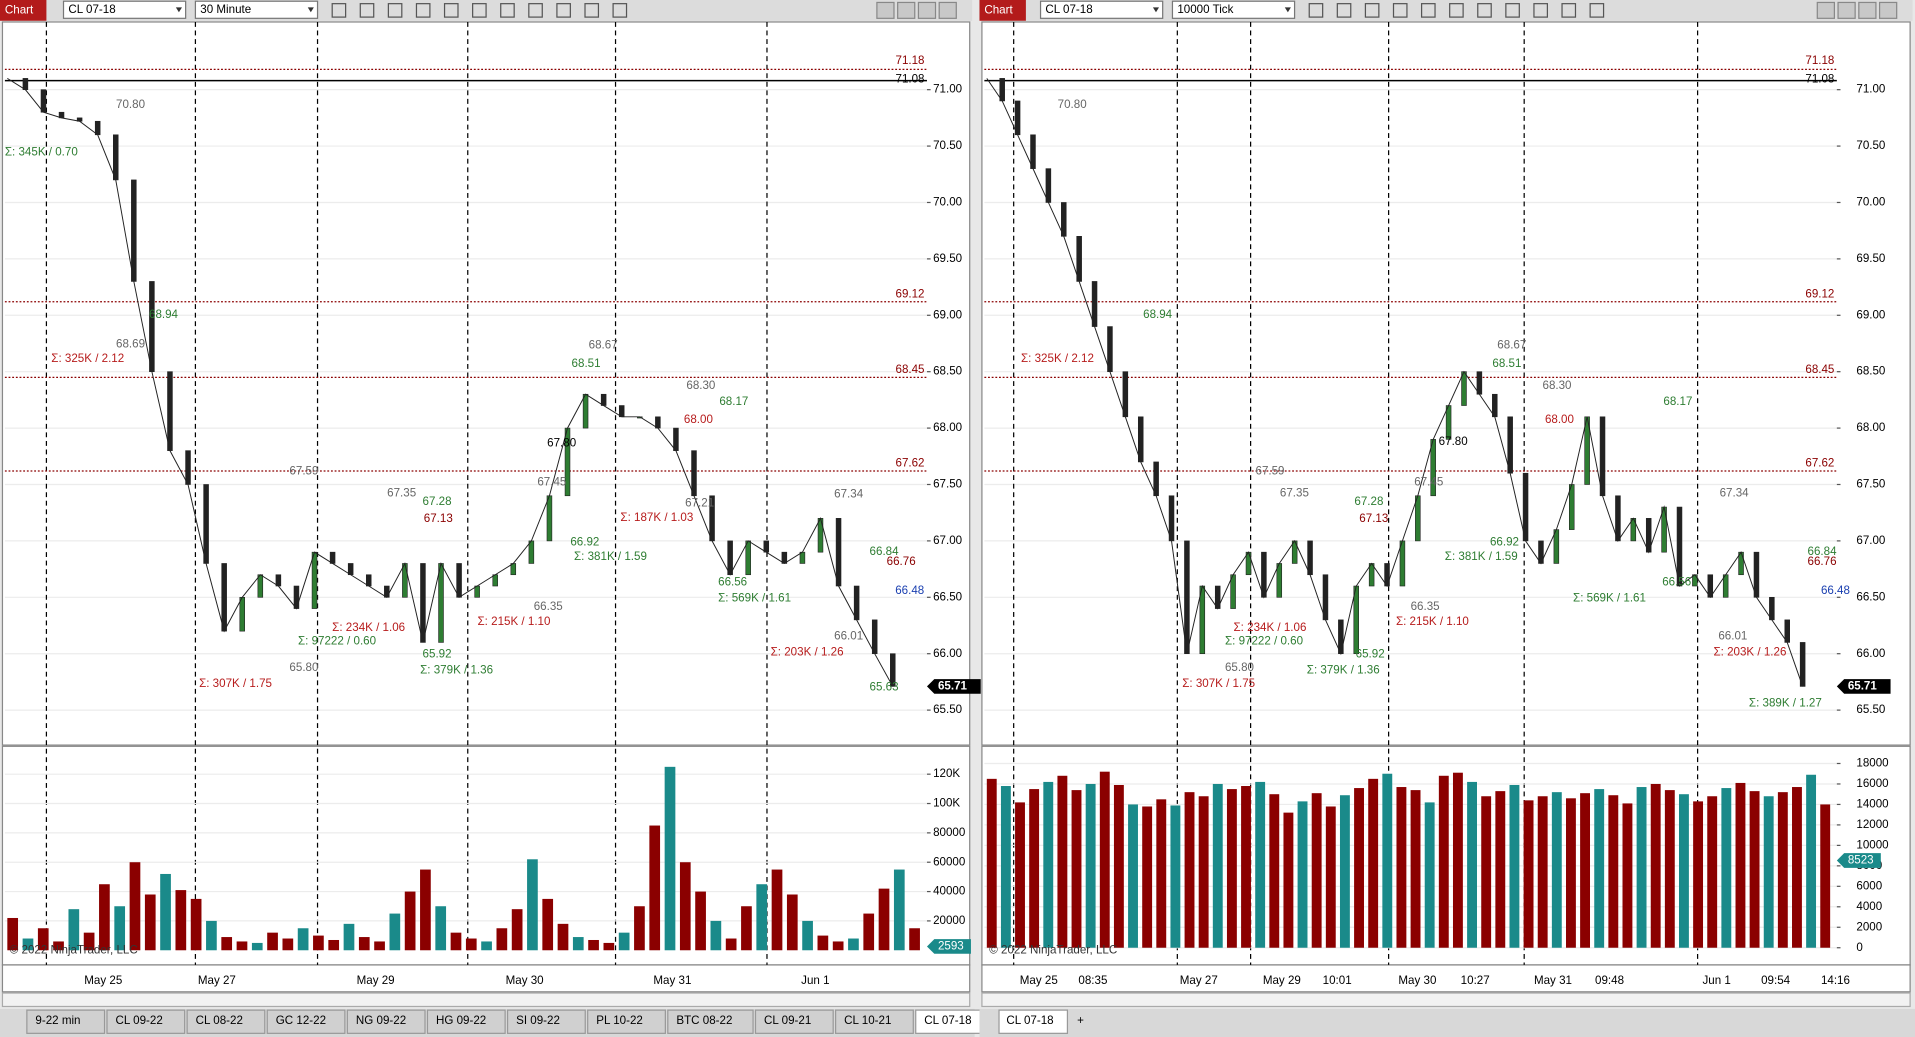 This screenshot has height=1037, width=1915. I want to click on y-tick-label: 100K, so click(946, 803).